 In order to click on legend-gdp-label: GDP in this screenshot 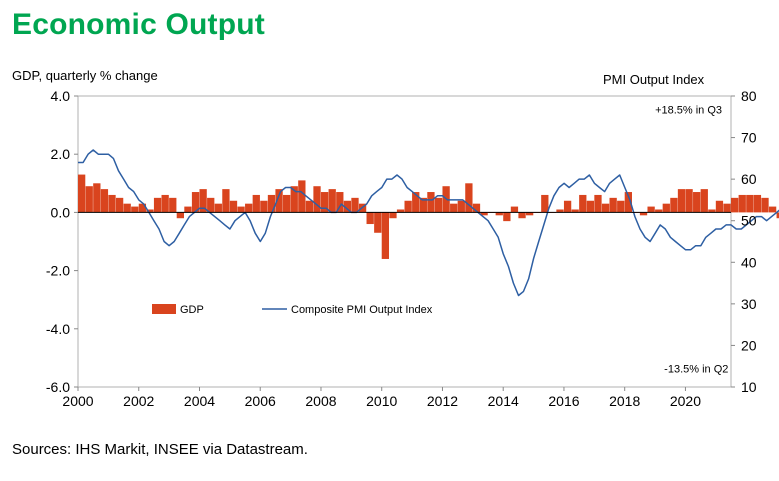, I will do `click(192, 310)`.